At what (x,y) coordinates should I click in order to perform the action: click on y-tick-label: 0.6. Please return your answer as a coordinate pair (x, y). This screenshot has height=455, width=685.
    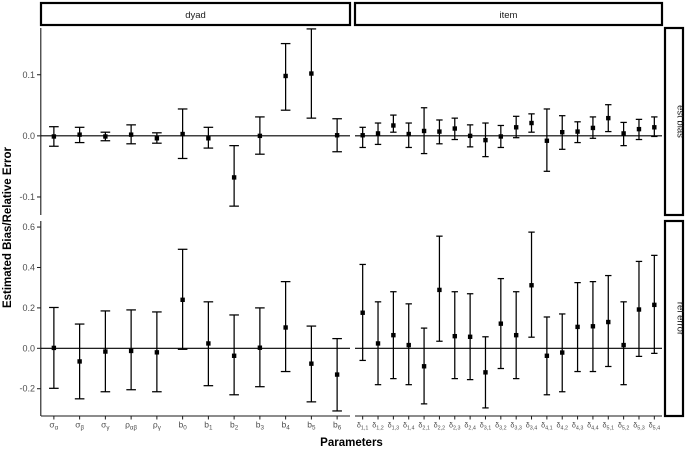
    Looking at the image, I should click on (28, 227).